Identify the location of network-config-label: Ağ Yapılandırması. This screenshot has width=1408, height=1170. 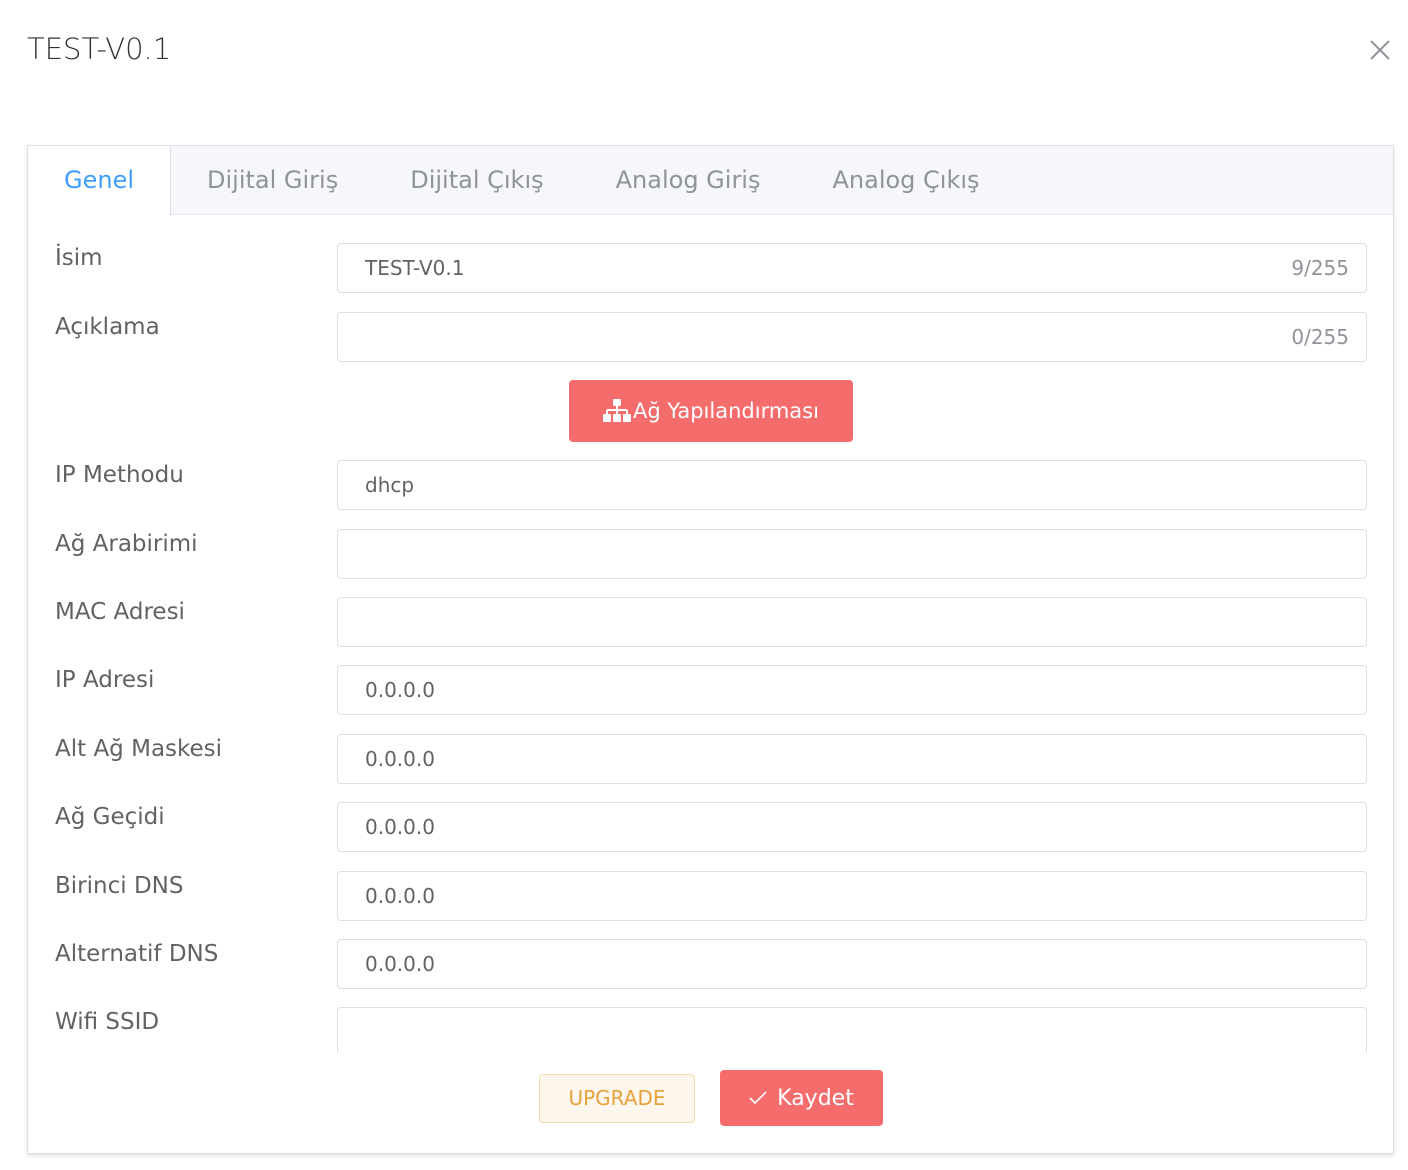
(726, 411).